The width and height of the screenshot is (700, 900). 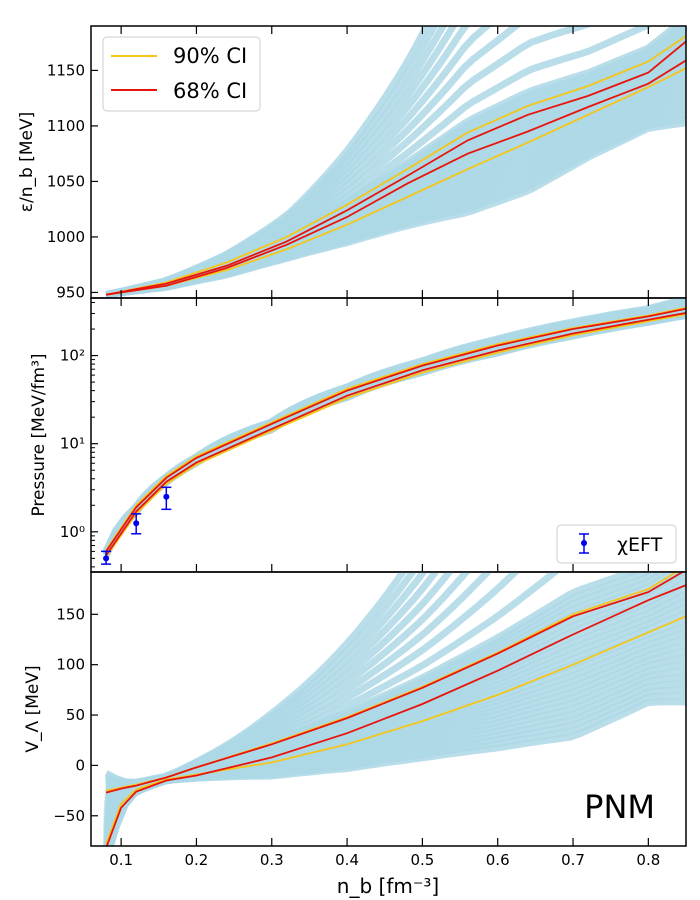 What do you see at coordinates (584, 543) in the screenshot?
I see `legend-swatch-dot` at bounding box center [584, 543].